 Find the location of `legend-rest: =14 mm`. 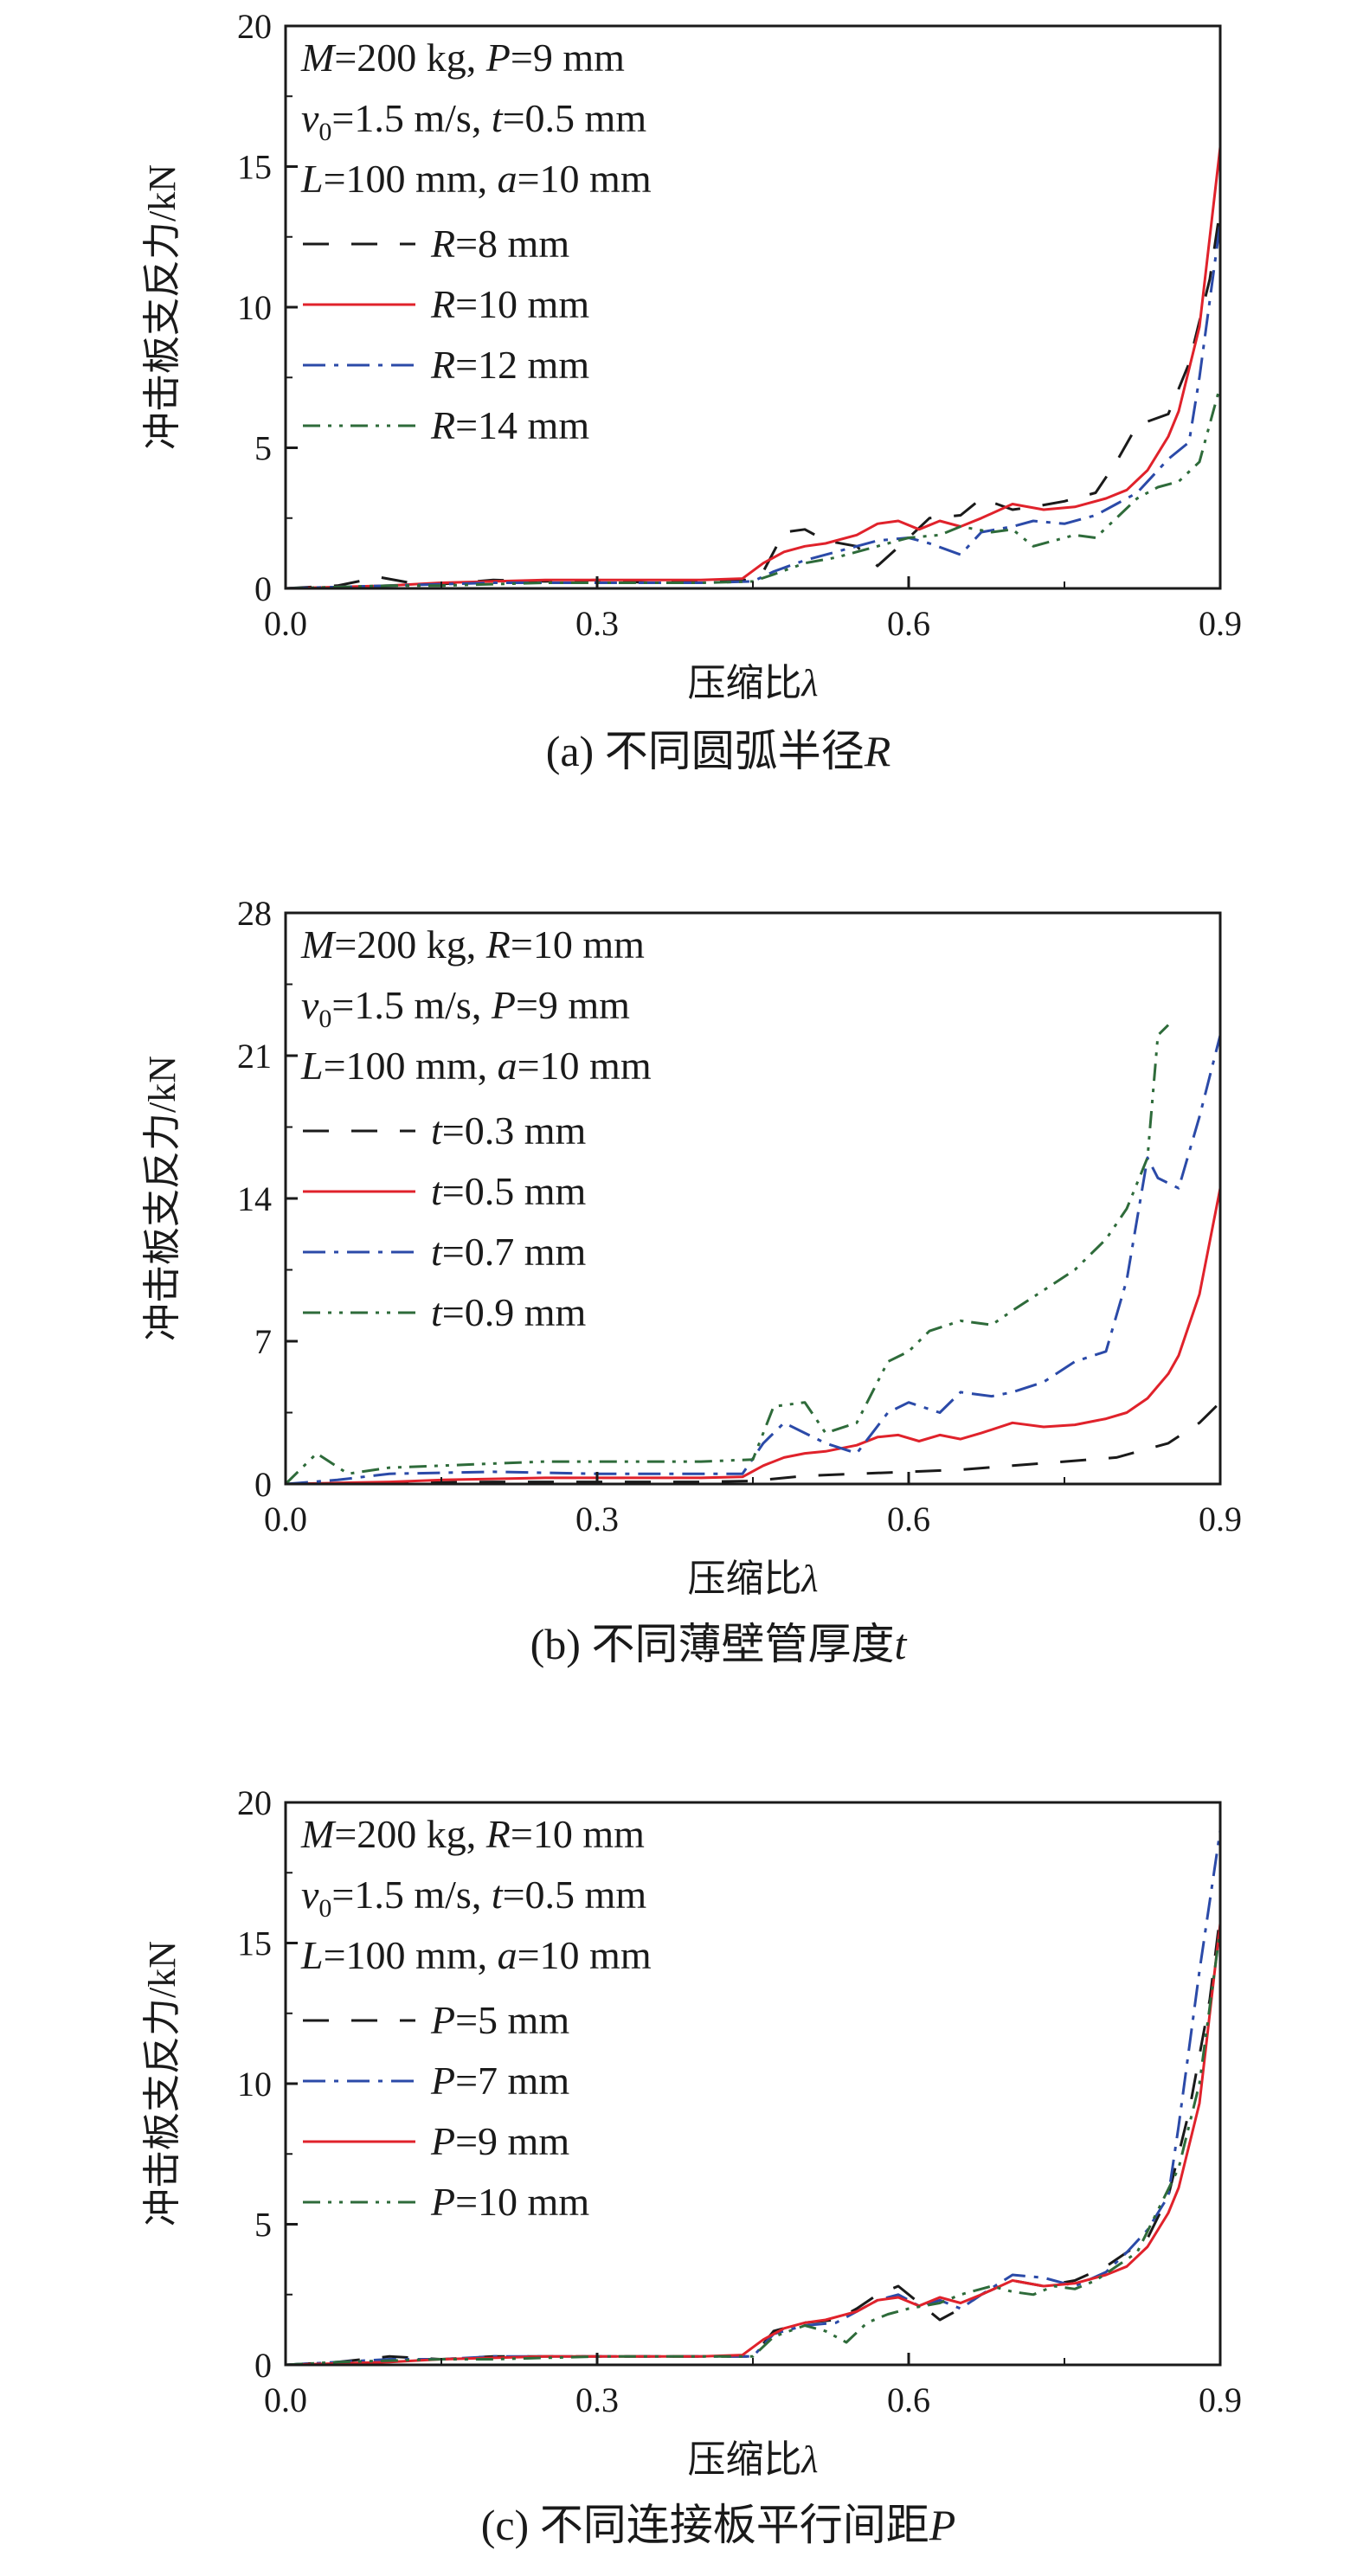

legend-rest: =14 mm is located at coordinates (522, 425).